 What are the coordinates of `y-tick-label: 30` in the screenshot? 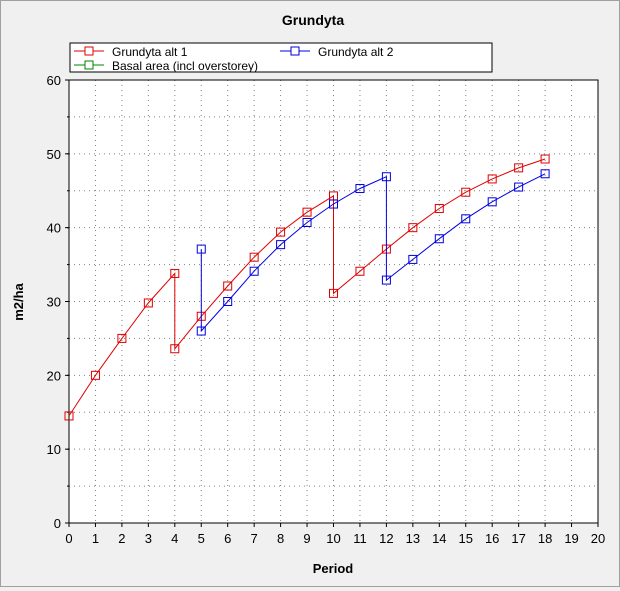 It's located at (54, 302).